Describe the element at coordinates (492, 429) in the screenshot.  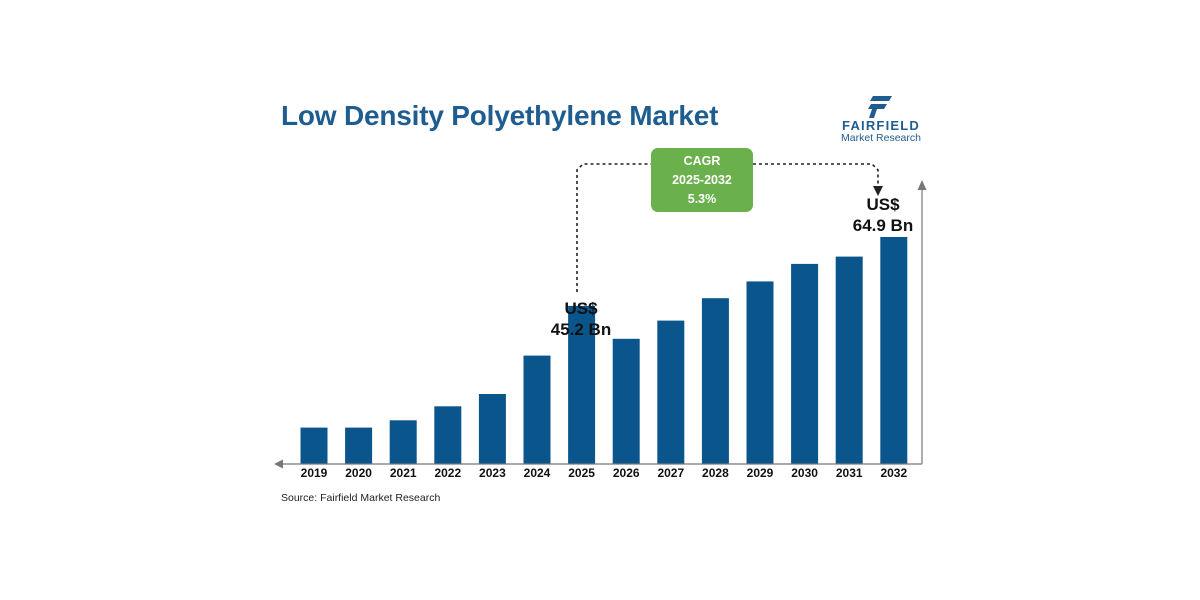
I see `bar-2023` at that location.